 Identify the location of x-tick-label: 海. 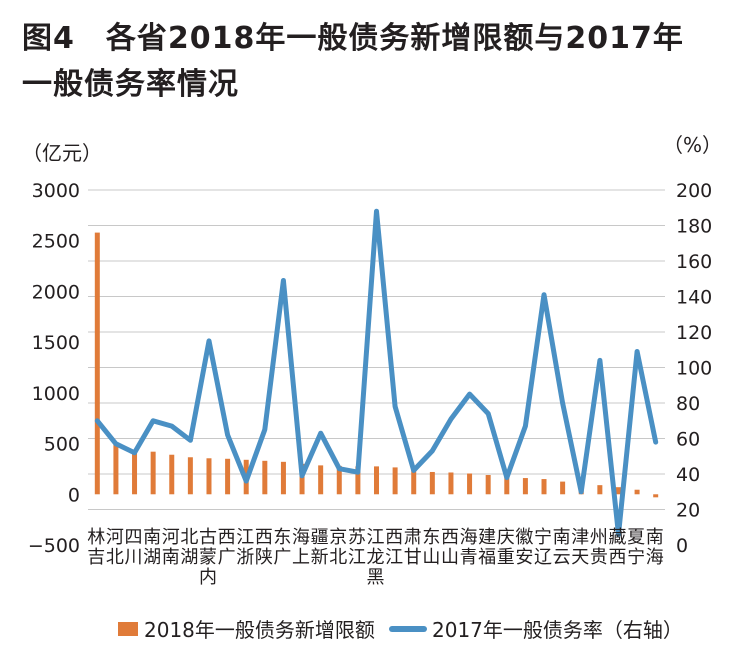
(469, 537).